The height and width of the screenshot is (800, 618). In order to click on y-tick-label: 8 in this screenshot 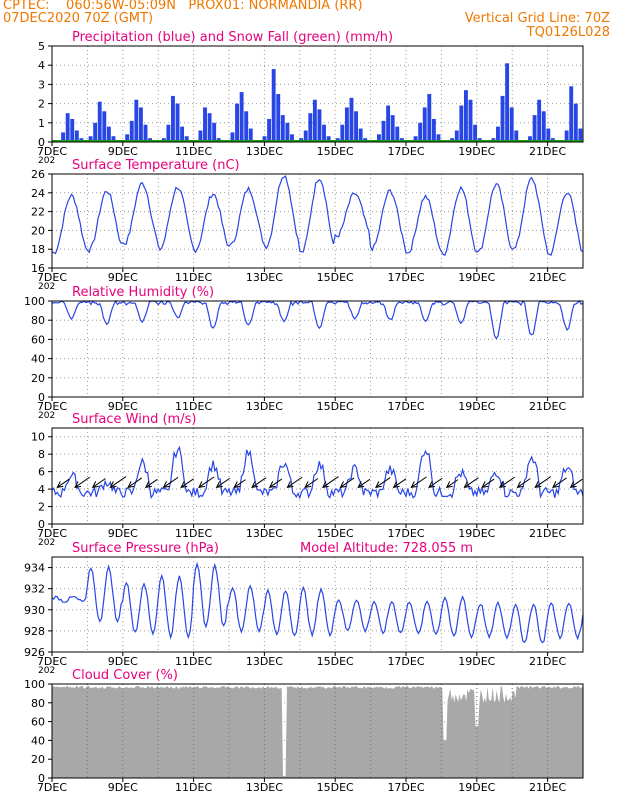, I will do `click(41, 454)`.